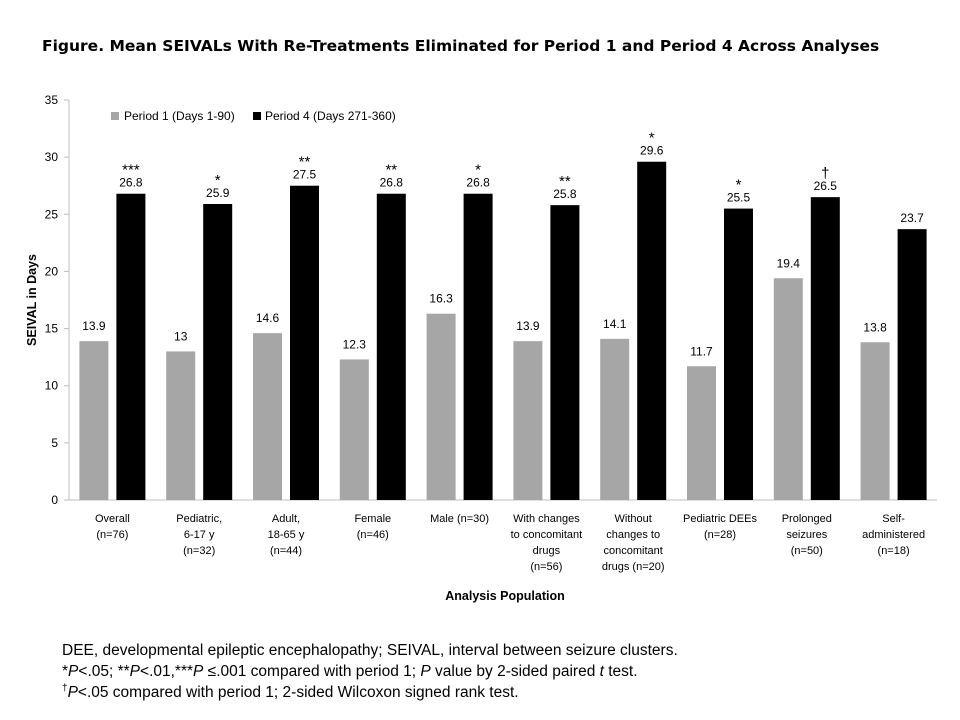 This screenshot has width=960, height=720. What do you see at coordinates (179, 116) in the screenshot?
I see `legend-label-period-1: Period 1 (Days 1-90)` at bounding box center [179, 116].